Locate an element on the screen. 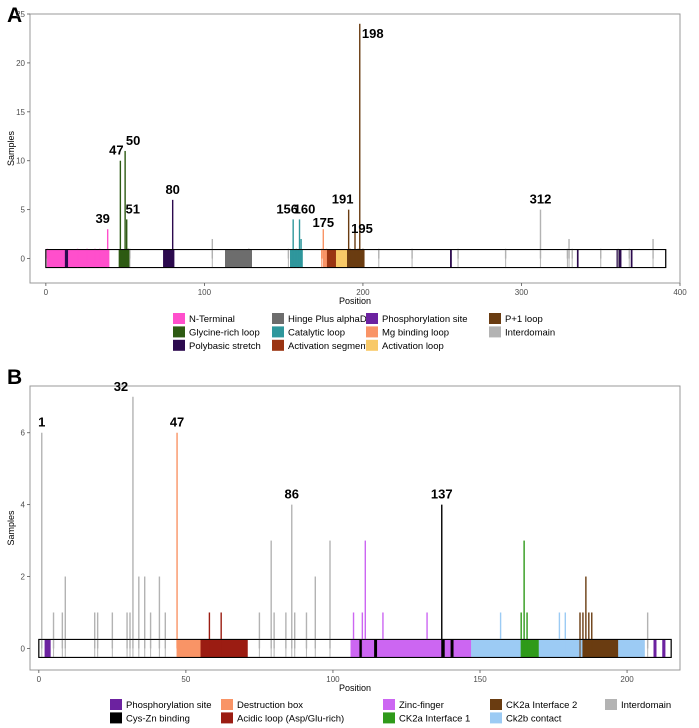 This screenshot has height=728, width=699. y-tick-label: 6 is located at coordinates (23, 433).